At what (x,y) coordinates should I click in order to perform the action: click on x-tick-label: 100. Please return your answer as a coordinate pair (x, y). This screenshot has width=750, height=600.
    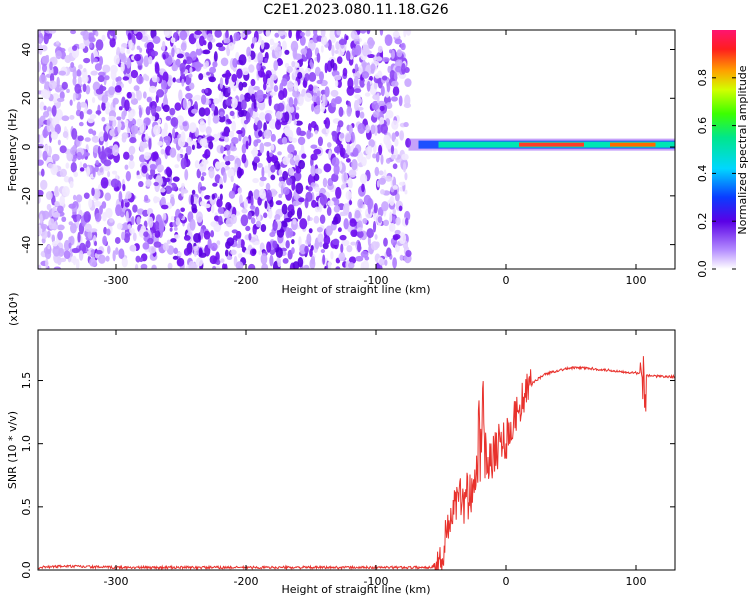
    Looking at the image, I should click on (636, 280).